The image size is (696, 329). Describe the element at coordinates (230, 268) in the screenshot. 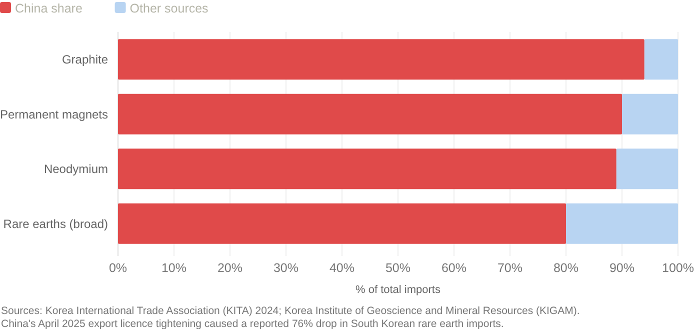

I see `x-tick-label: 20%` at that location.